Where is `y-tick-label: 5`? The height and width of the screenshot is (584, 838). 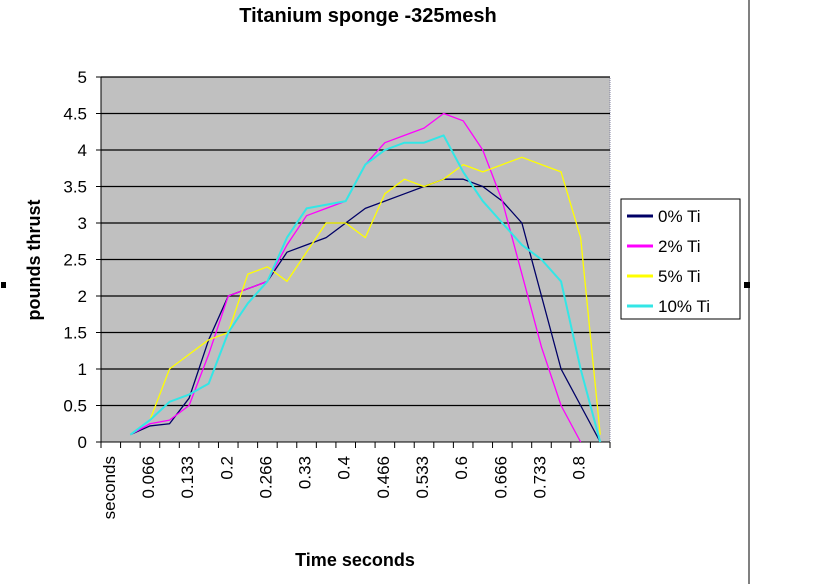
y-tick-label: 5 is located at coordinates (82, 77).